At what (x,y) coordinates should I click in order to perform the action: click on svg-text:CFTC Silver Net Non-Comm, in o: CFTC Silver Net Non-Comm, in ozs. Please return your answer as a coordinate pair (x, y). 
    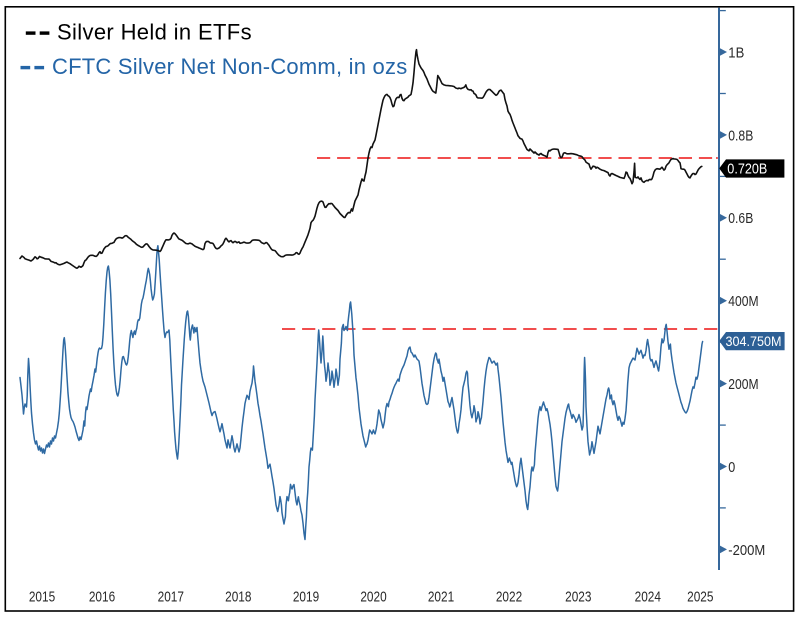
    Looking at the image, I should click on (229, 66).